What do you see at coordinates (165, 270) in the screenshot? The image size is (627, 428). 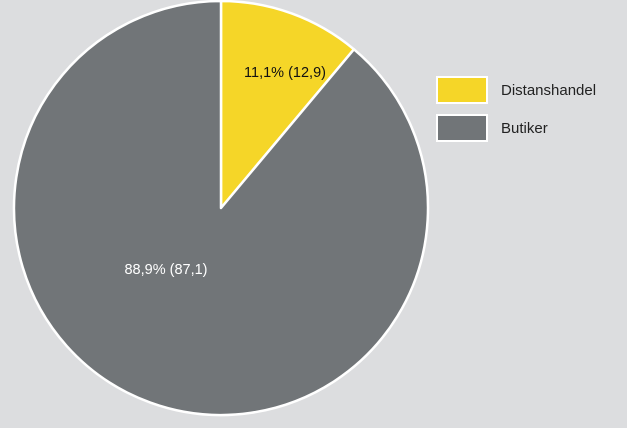 I see `data-label-butiker: 88,9% (87,1)` at bounding box center [165, 270].